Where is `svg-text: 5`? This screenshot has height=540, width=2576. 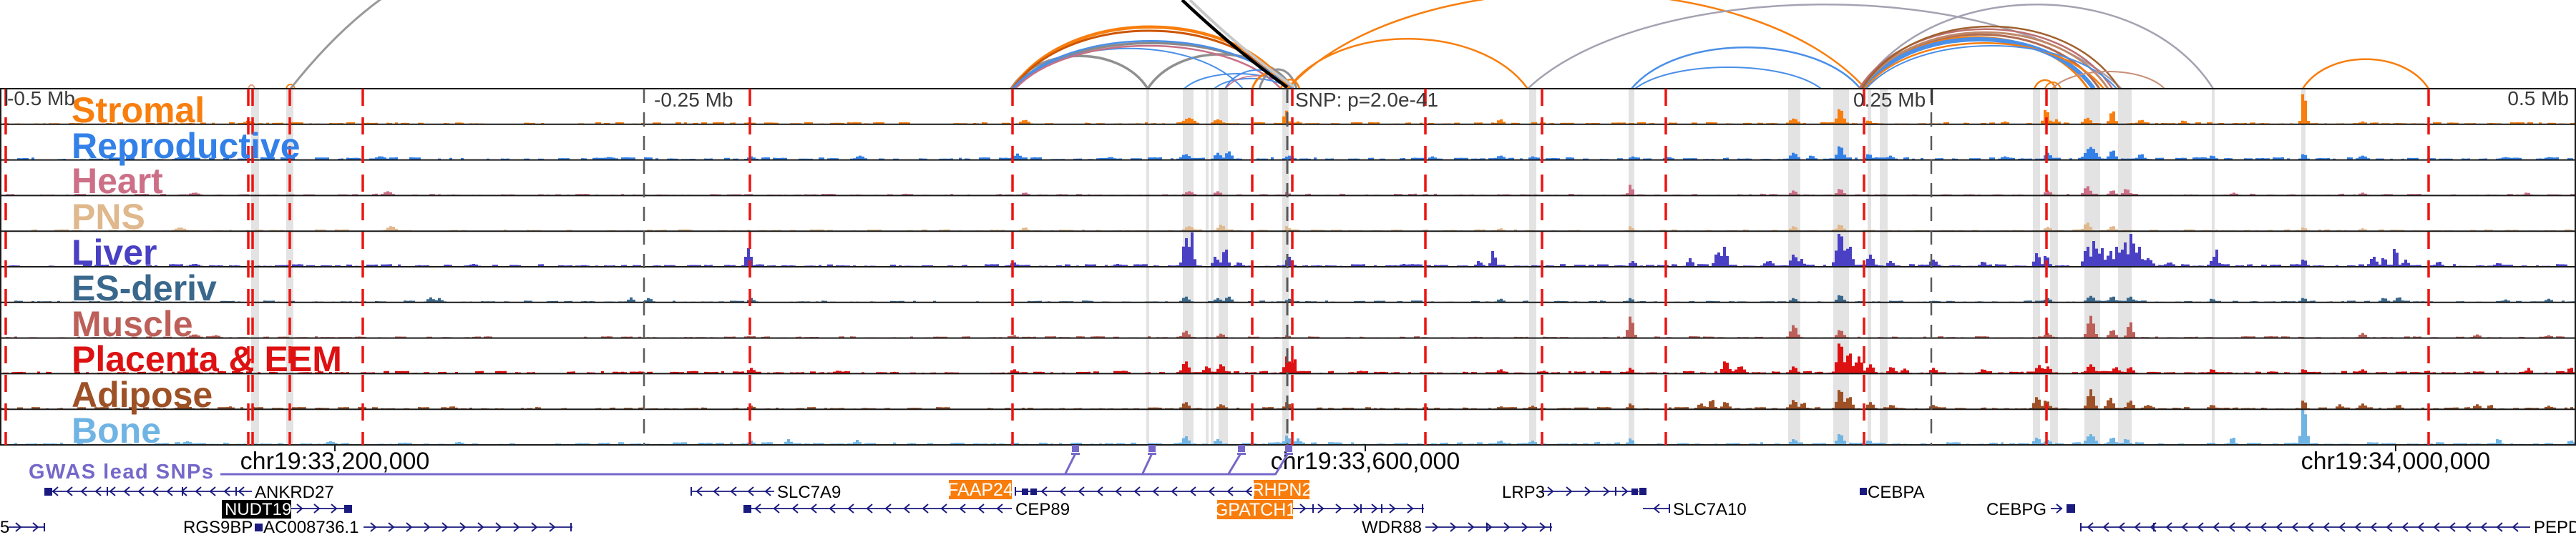
svg-text: 5 is located at coordinates (4, 527).